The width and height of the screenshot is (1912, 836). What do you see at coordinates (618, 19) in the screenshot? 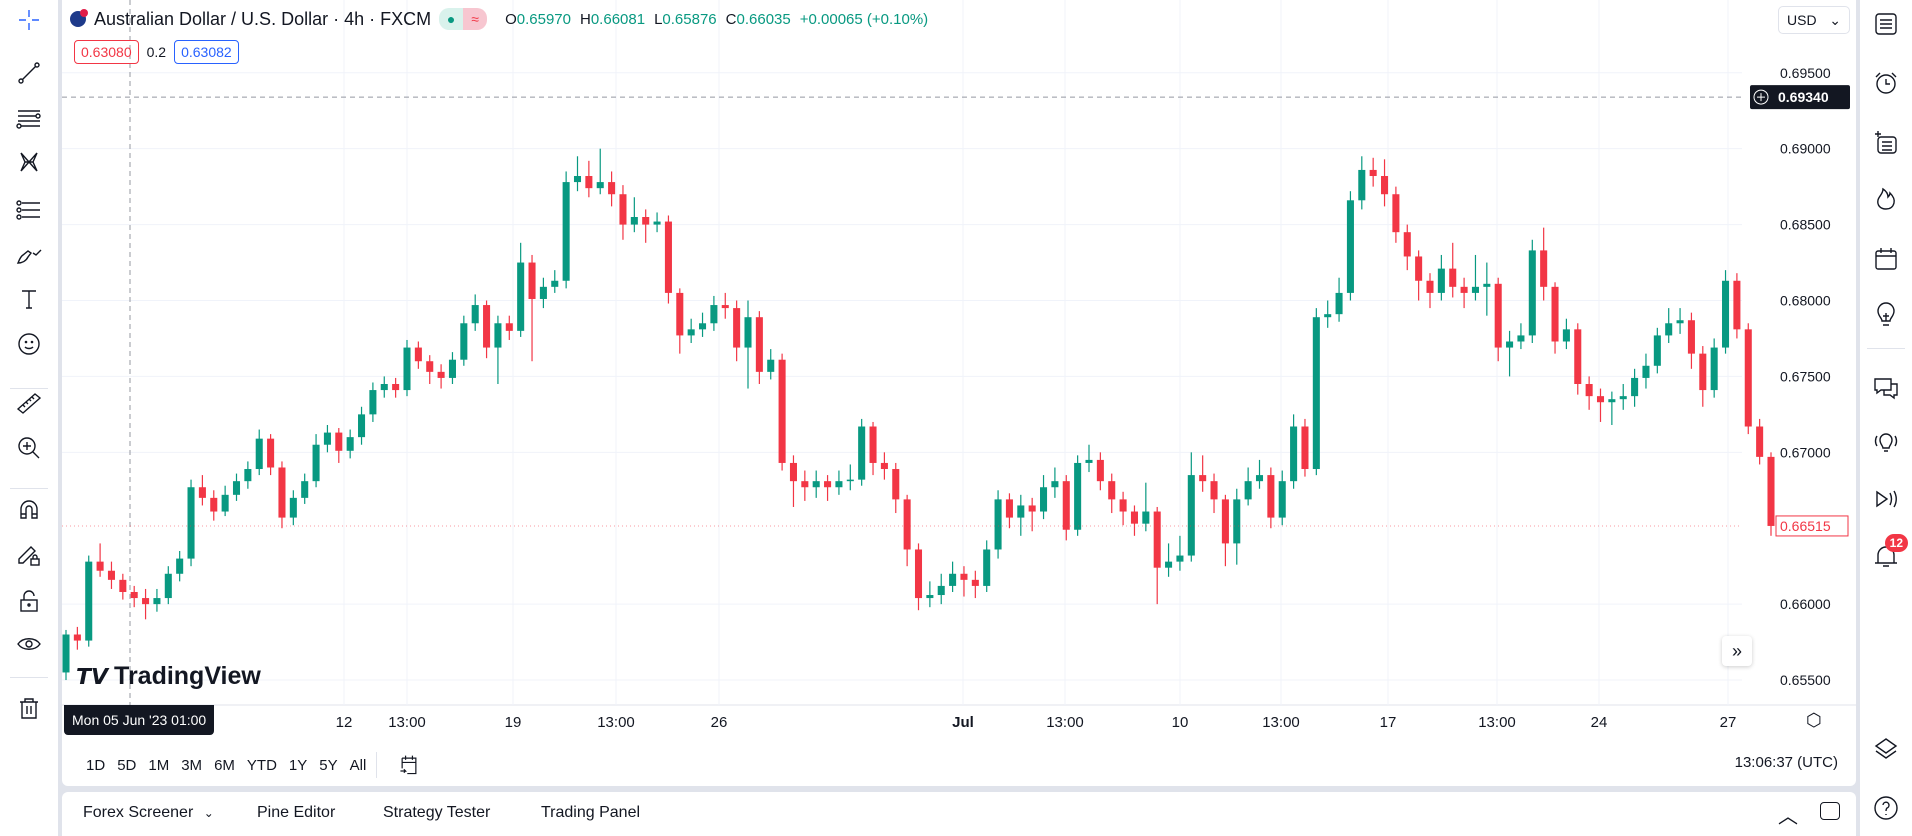
I see `high-value: 0.66081` at bounding box center [618, 19].